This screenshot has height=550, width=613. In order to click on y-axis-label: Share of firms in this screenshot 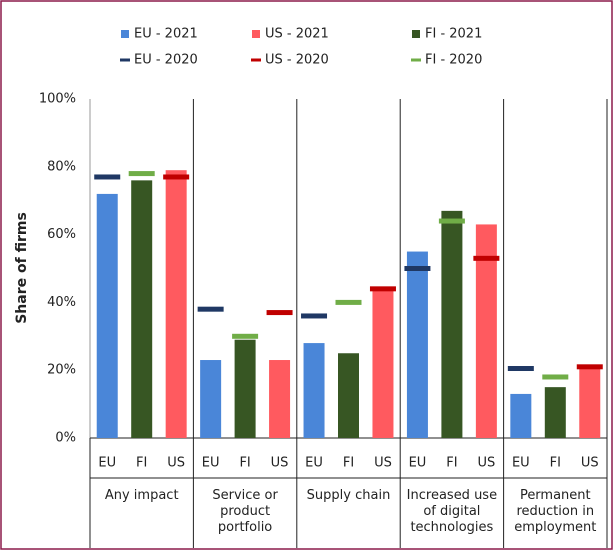, I will do `click(22, 268)`.